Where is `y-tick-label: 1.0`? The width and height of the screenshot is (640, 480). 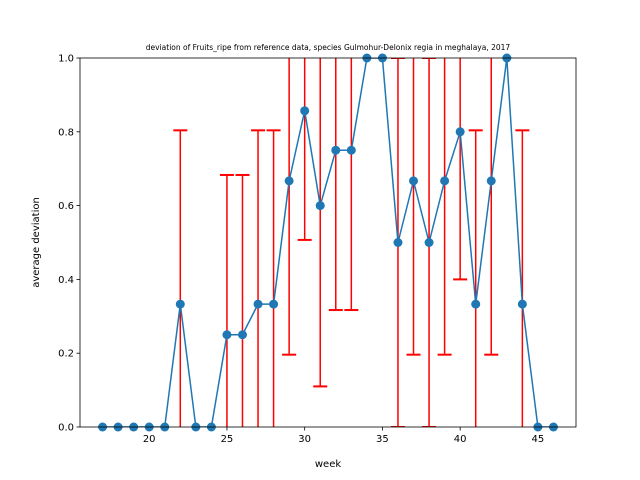
y-tick-label: 1.0 is located at coordinates (66, 59).